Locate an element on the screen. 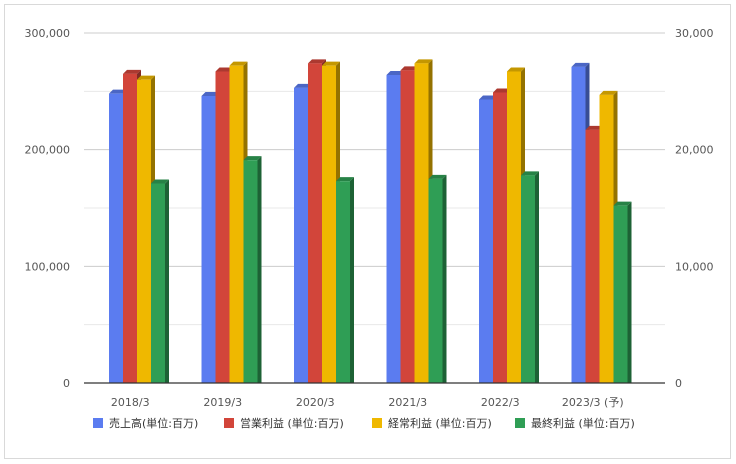  legend-item: 経常利益 (単位:百万) is located at coordinates (432, 423).